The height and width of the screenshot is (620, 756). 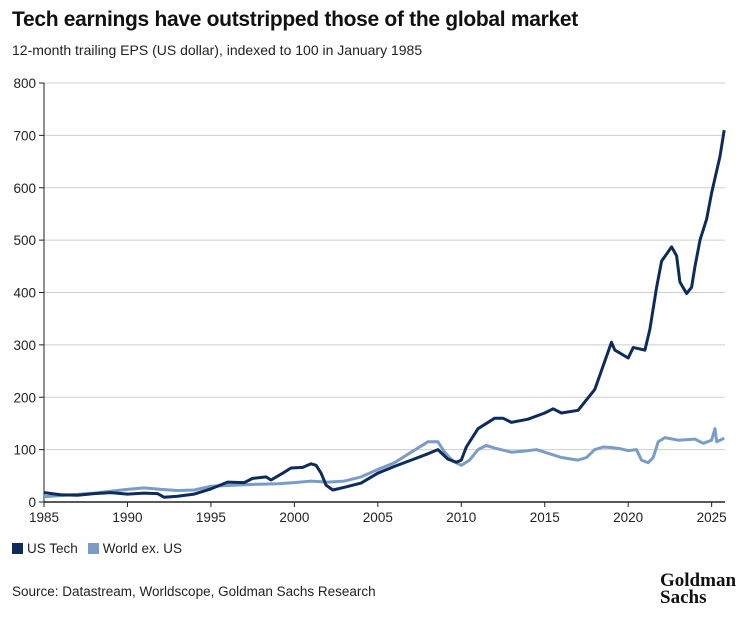 I want to click on x-tick-label: 2020, so click(x=628, y=517).